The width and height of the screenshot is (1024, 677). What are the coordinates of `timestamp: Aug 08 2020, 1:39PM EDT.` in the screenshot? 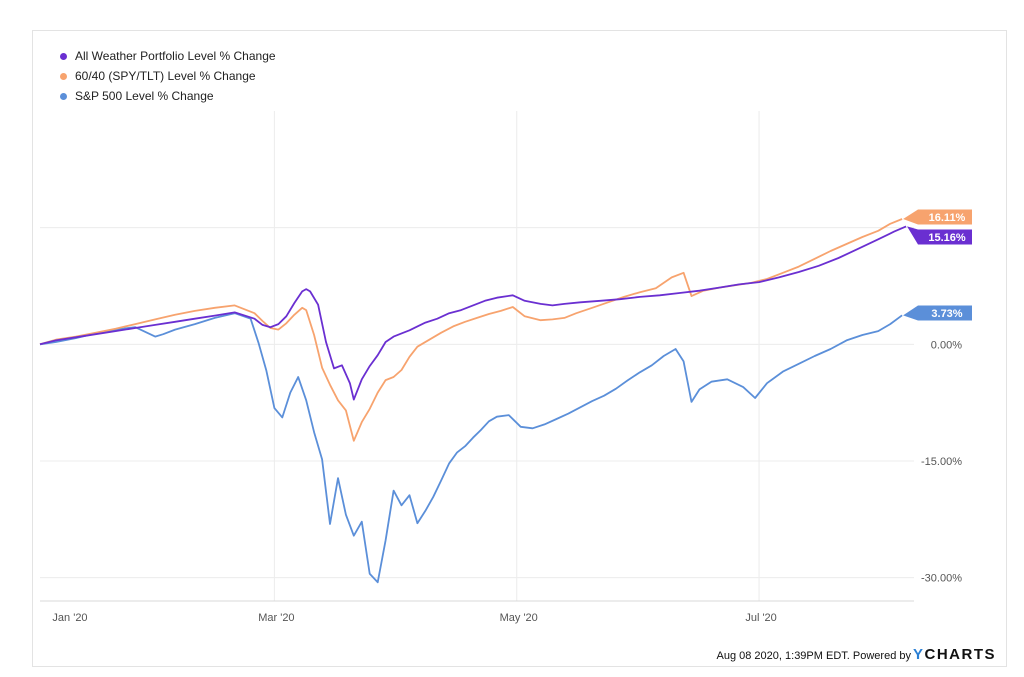 It's located at (783, 656).